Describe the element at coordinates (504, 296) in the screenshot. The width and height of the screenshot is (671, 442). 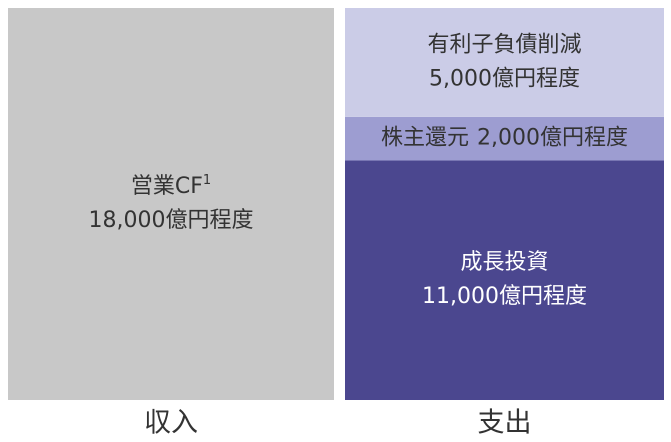
I see `segment-value: 11,000億円程度` at that location.